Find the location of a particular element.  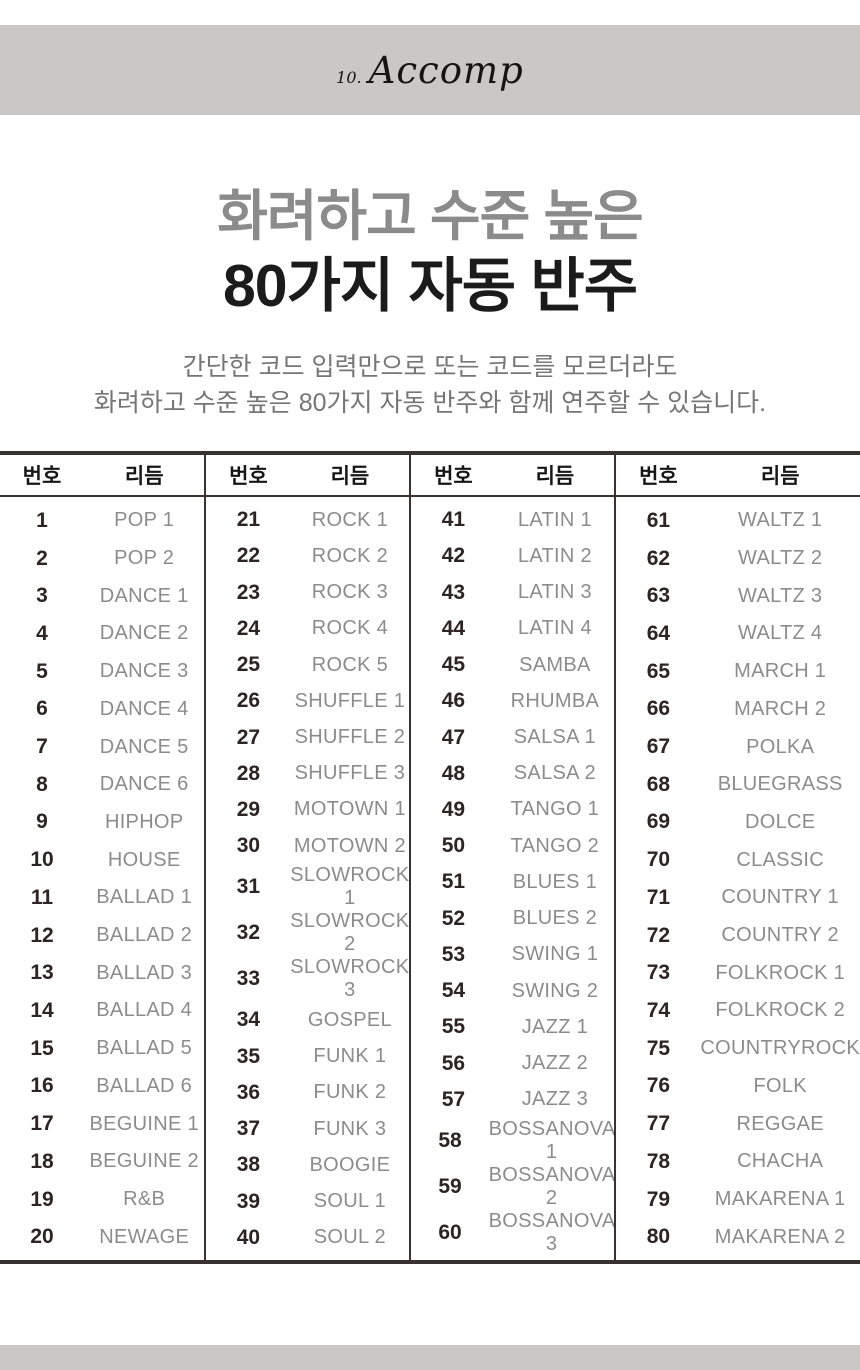

table-row: 62 WALTZ 2 is located at coordinates (738, 559).